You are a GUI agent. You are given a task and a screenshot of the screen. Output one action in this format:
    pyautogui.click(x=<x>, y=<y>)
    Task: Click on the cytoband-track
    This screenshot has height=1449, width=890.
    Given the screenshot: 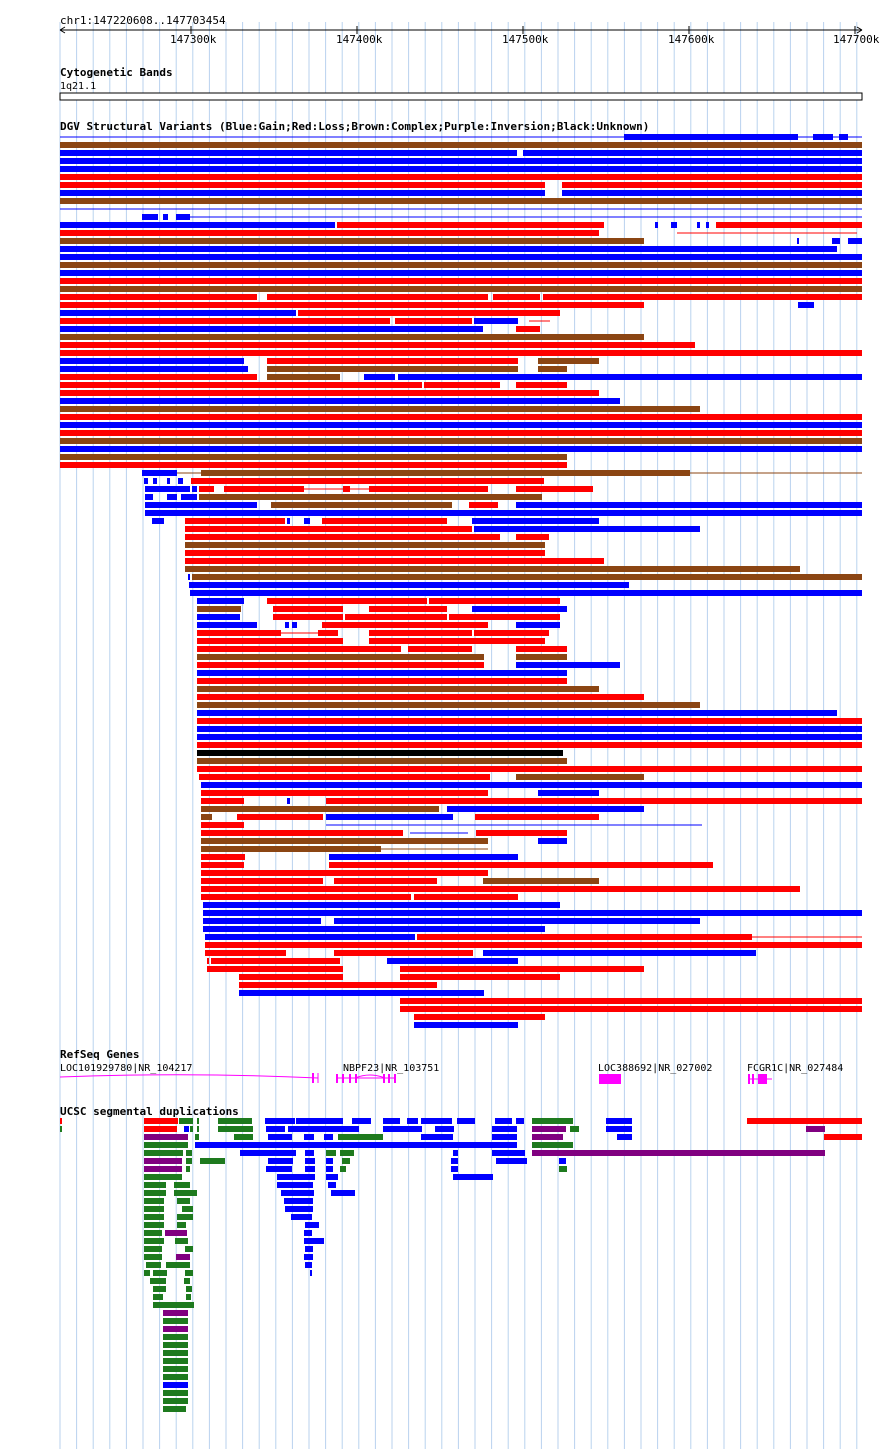 What is the action you would take?
    pyautogui.click(x=461, y=96)
    